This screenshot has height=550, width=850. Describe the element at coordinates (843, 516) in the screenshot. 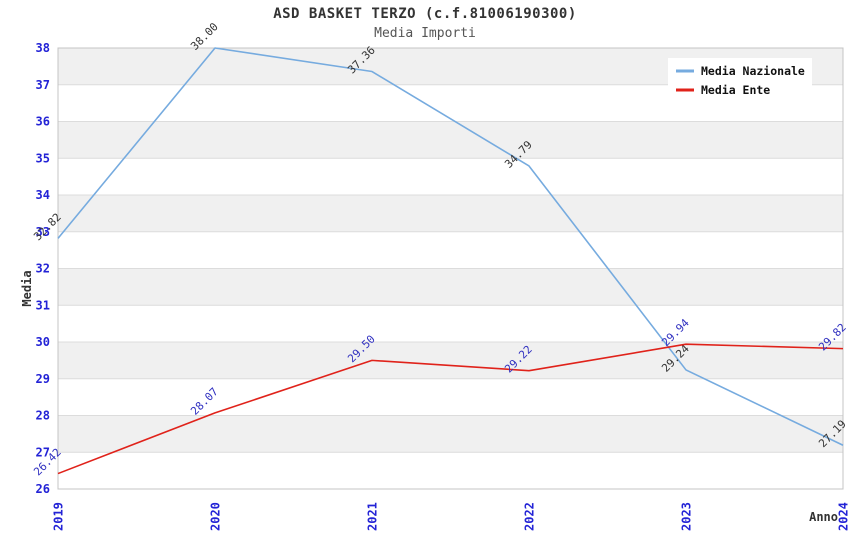

I see `x-tick-label: 2024` at that location.